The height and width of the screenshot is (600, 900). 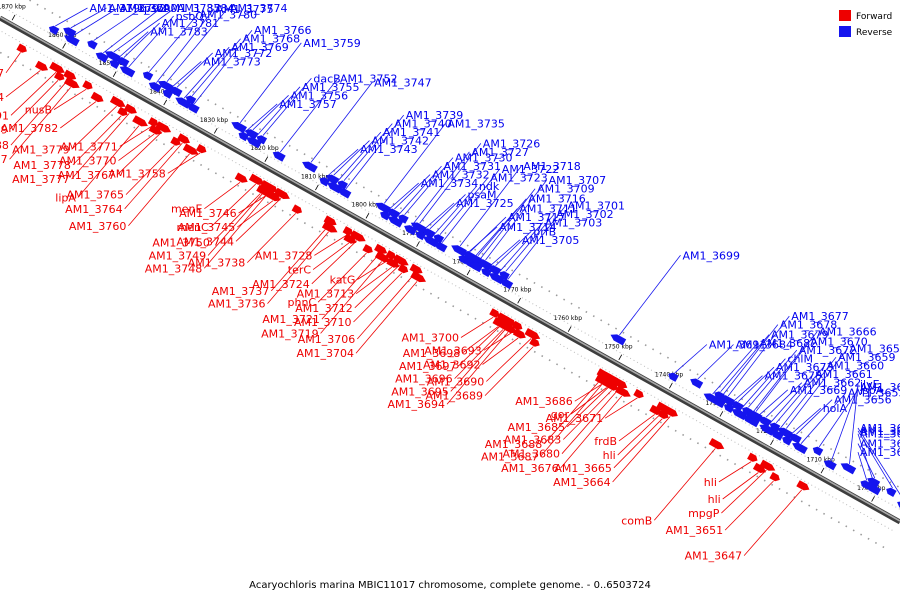 I want to click on forward-gene-label: terC, so click(x=300, y=270).